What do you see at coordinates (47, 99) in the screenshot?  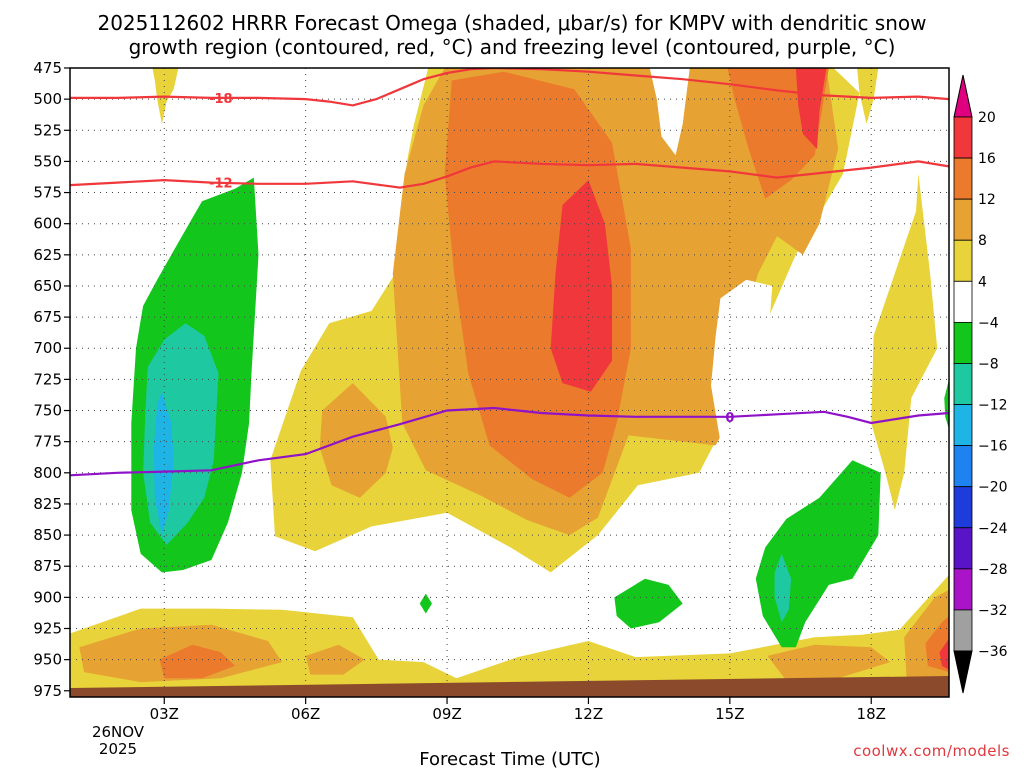 I see `y-tick-label-500: 500` at bounding box center [47, 99].